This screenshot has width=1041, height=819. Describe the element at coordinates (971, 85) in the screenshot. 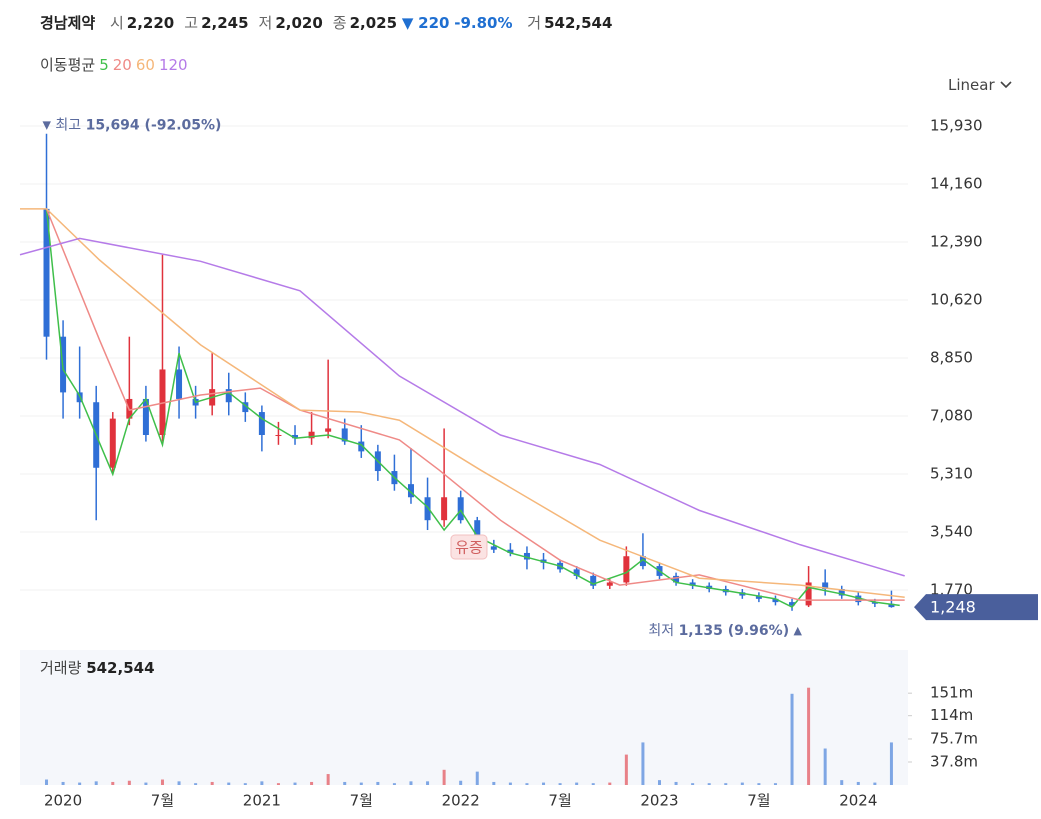

I see `scale-mode: Linear` at that location.